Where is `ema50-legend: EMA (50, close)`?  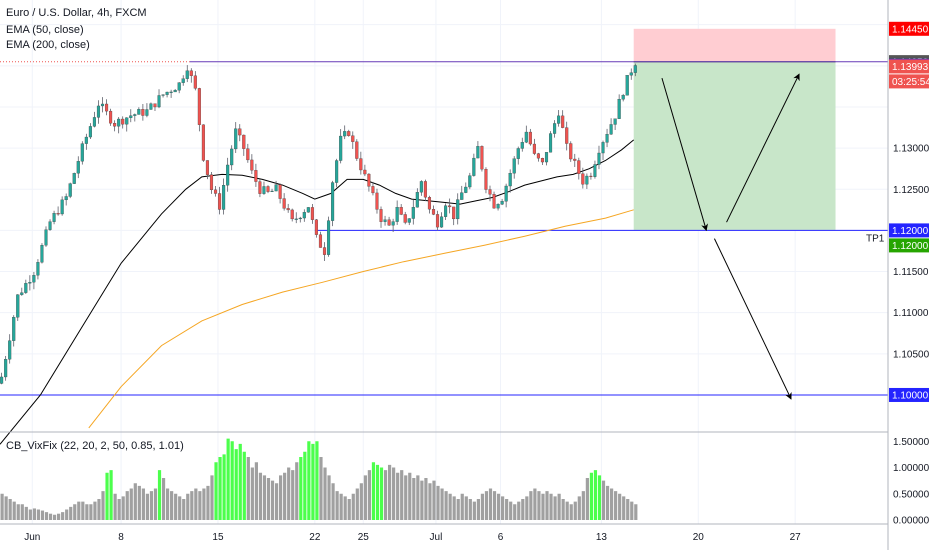 ema50-legend: EMA (50, close) is located at coordinates (45, 30).